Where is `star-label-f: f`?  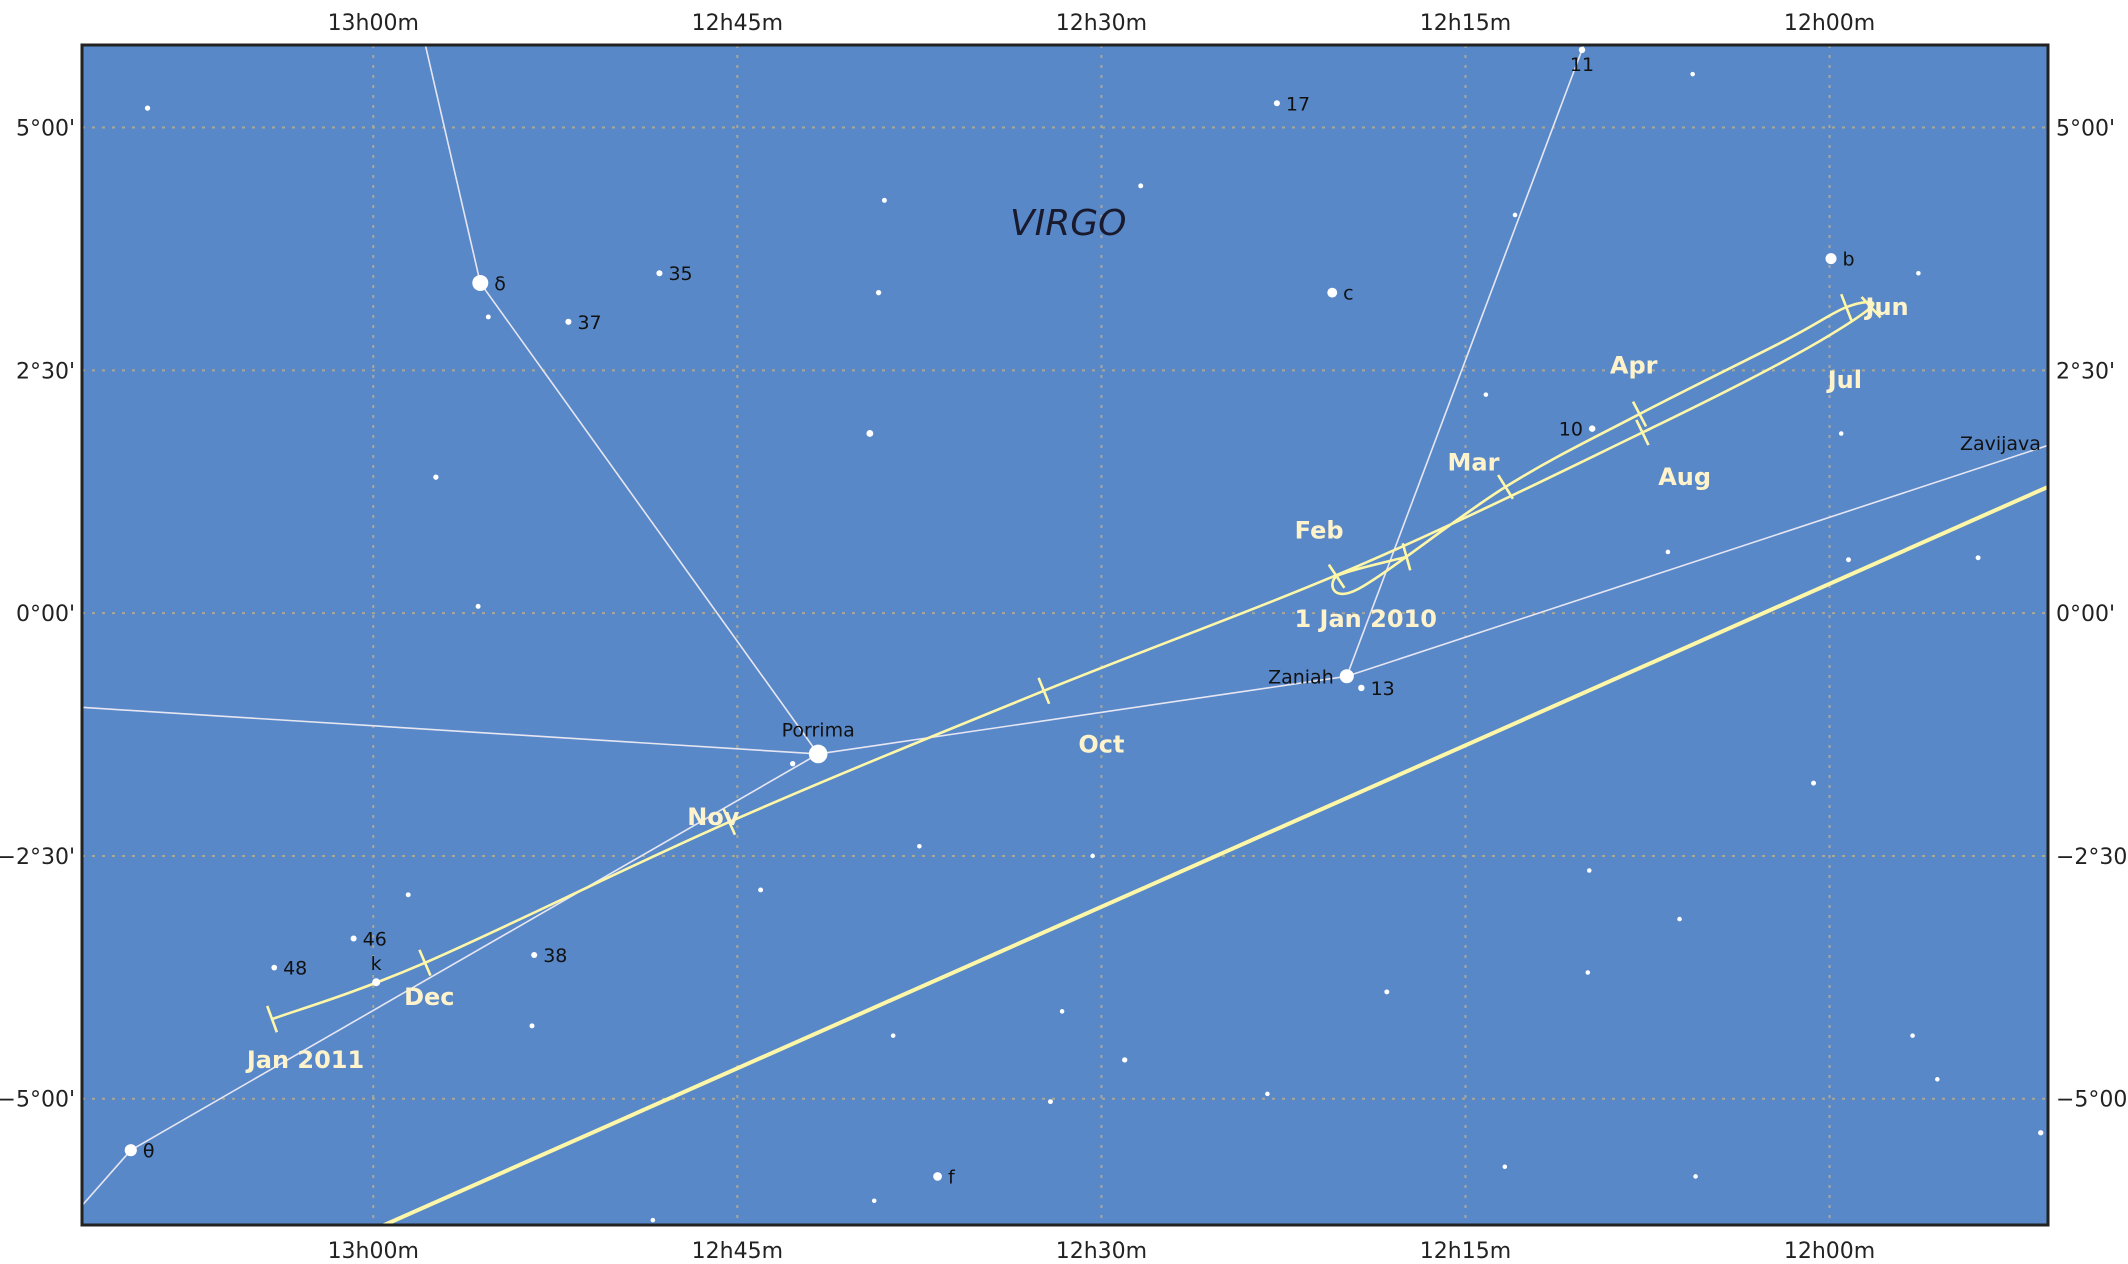
star-label-f: f is located at coordinates (952, 1177).